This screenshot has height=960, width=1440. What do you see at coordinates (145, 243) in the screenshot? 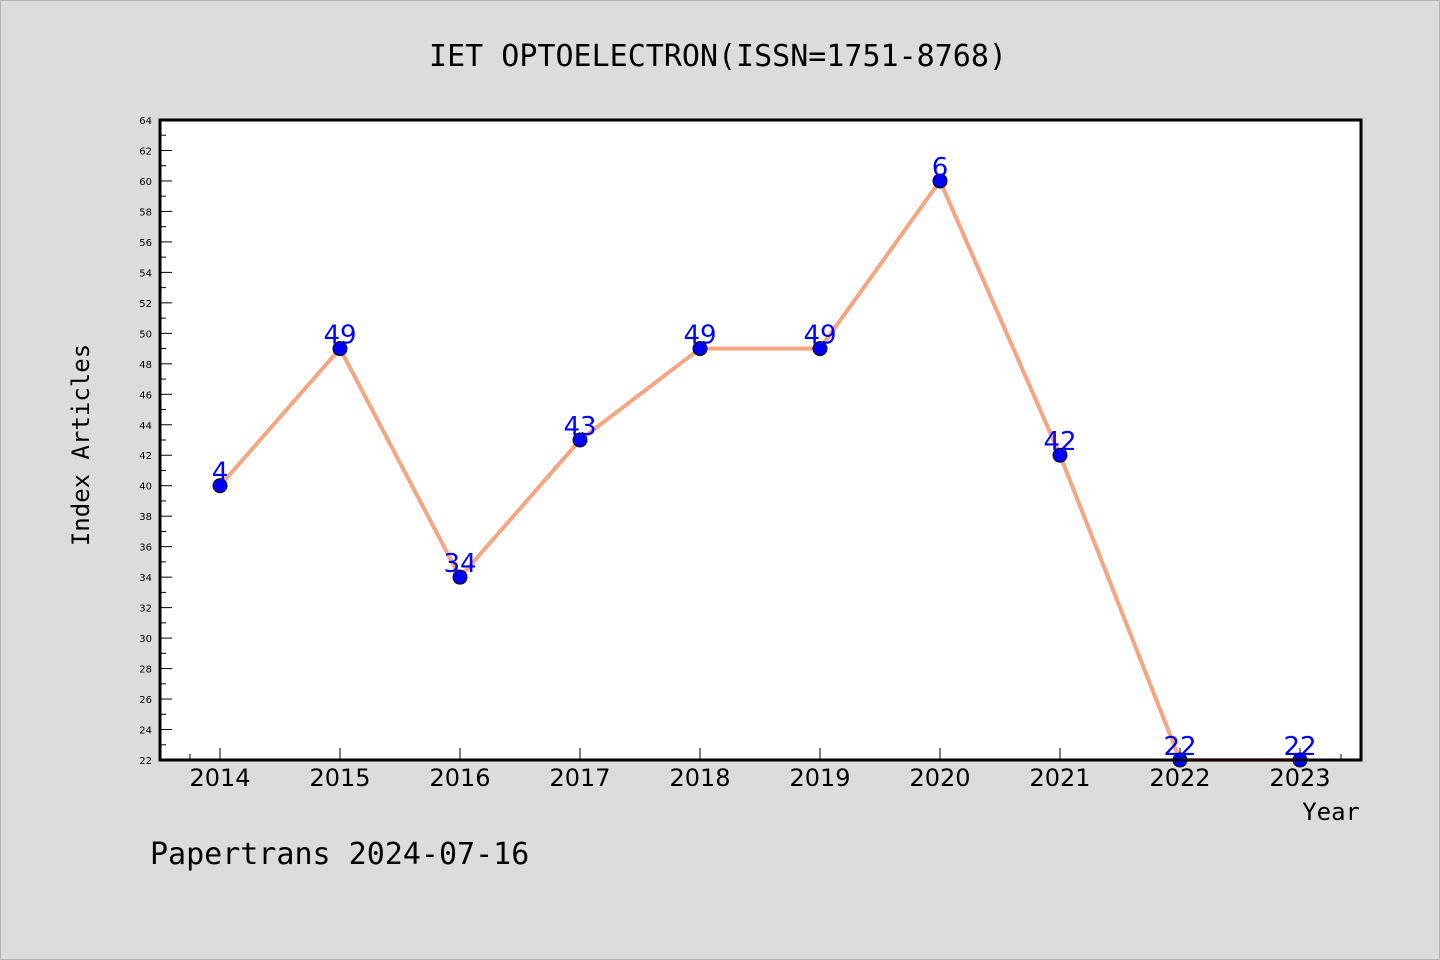
I see `y-tick-label: 56` at bounding box center [145, 243].